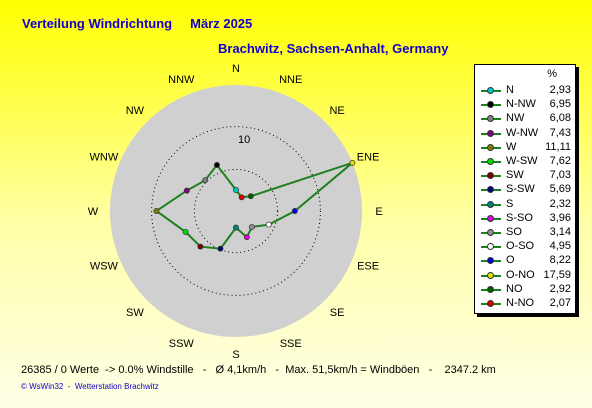 The image size is (592, 408). Describe the element at coordinates (560, 90) in the screenshot. I see `legend-value: 2,93` at that location.